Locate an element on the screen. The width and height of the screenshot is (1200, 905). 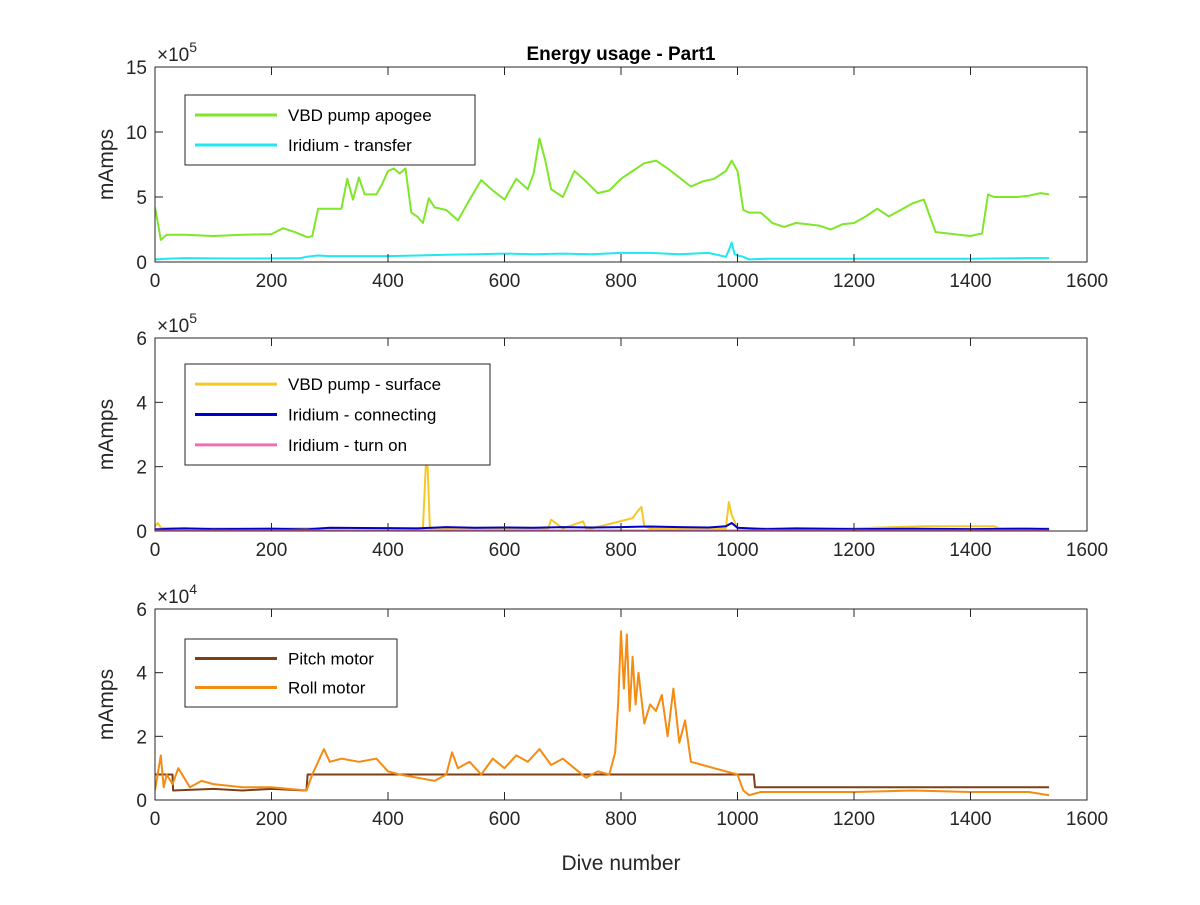
legend-label: Iridium - connecting is located at coordinates (362, 415).